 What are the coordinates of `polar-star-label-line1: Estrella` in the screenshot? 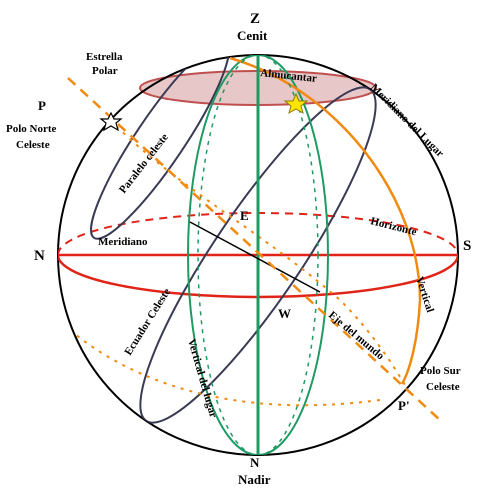 It's located at (104, 57).